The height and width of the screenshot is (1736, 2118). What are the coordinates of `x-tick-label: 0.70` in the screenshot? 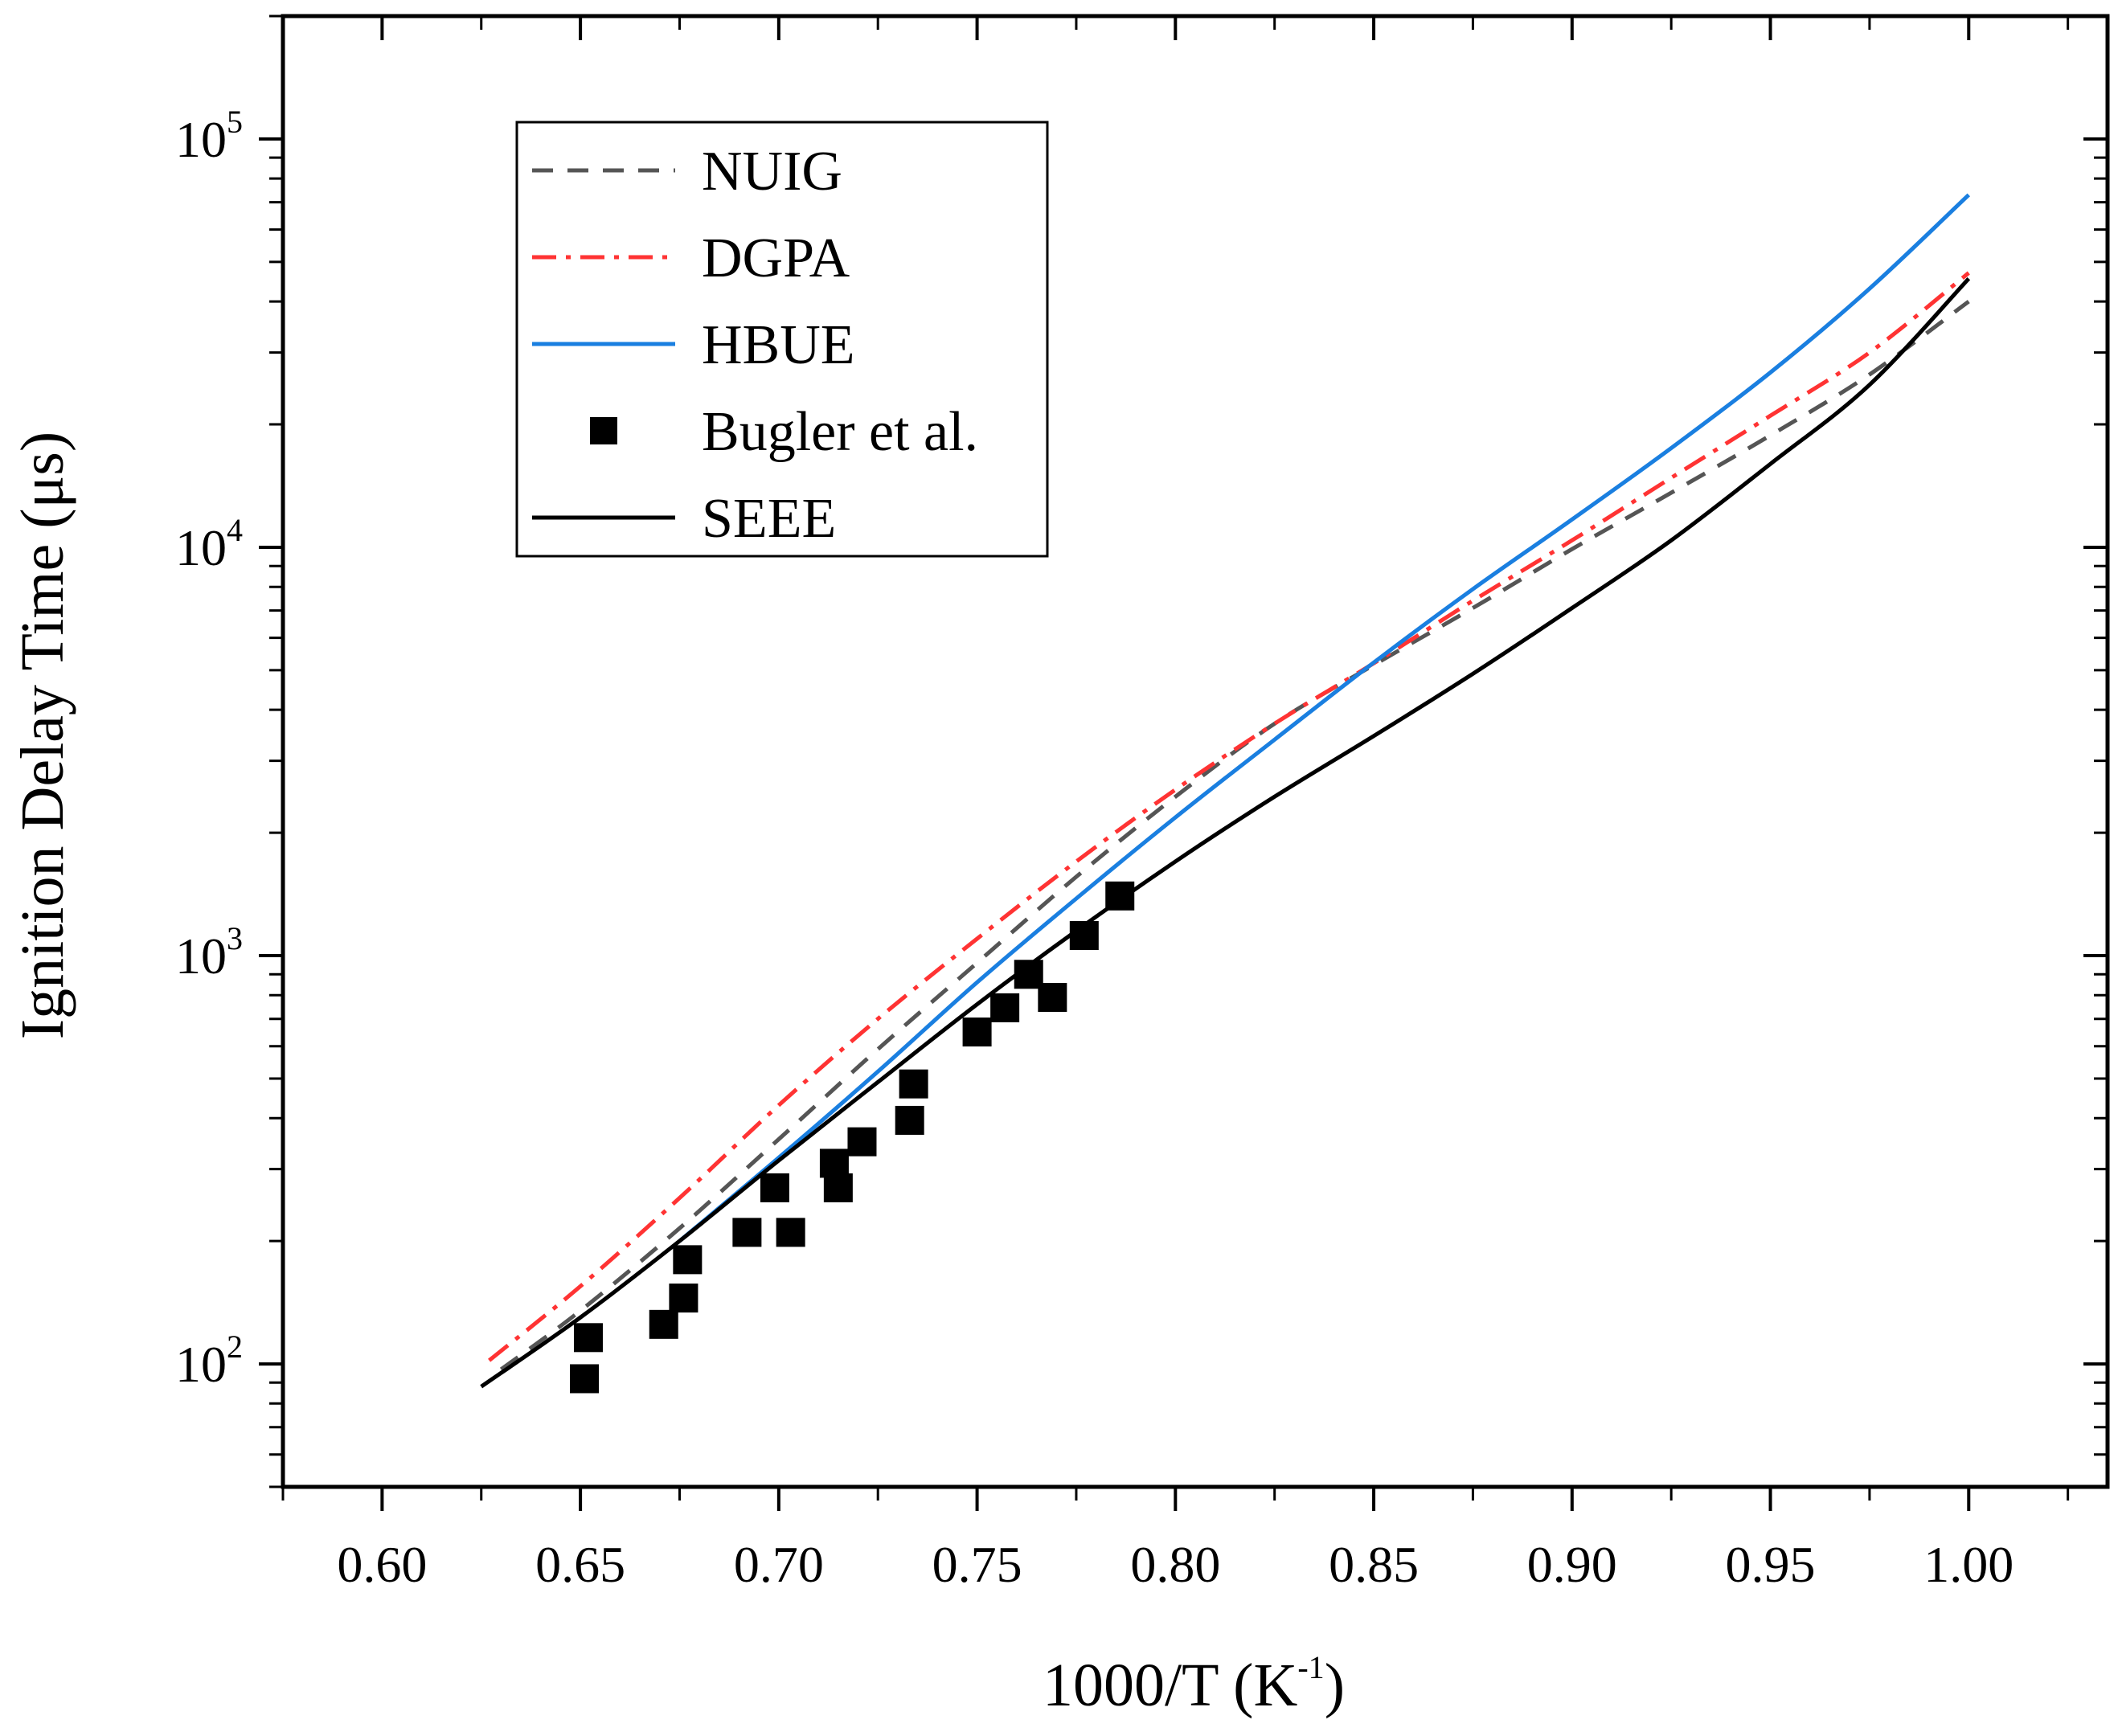 It's located at (779, 1564).